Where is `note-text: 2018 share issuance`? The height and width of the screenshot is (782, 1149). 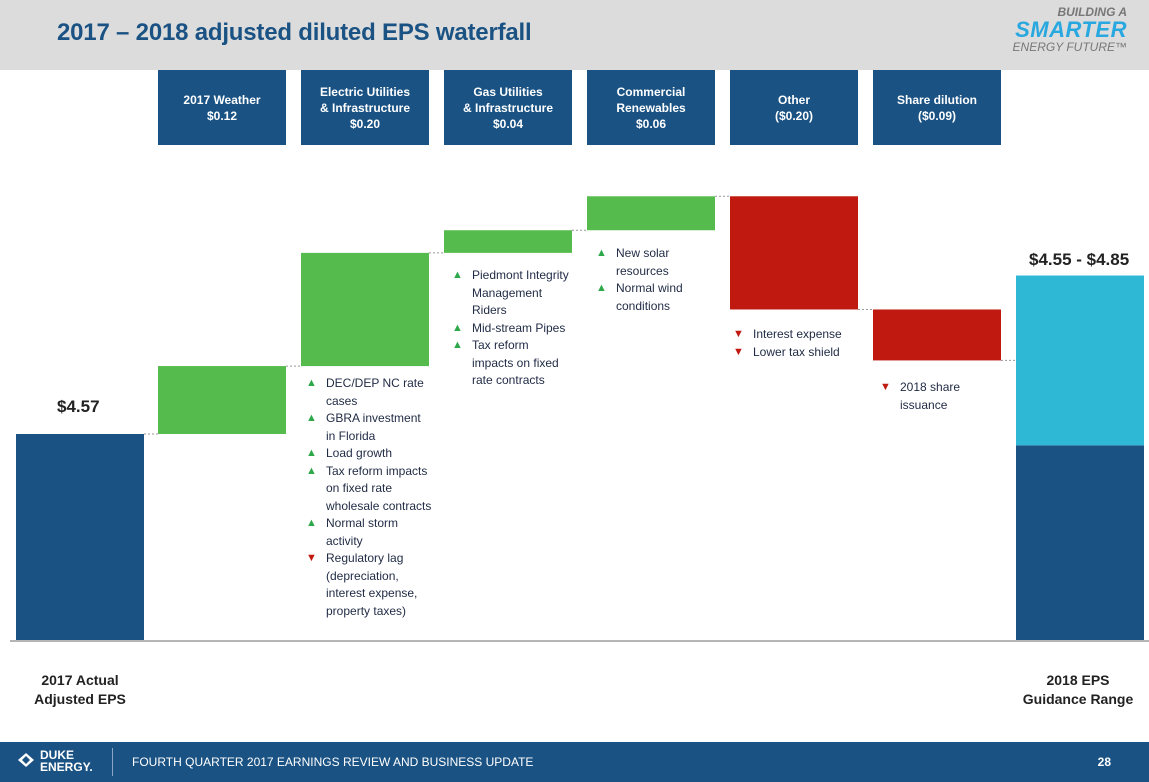
note-text: 2018 share issuance is located at coordinates (930, 396).